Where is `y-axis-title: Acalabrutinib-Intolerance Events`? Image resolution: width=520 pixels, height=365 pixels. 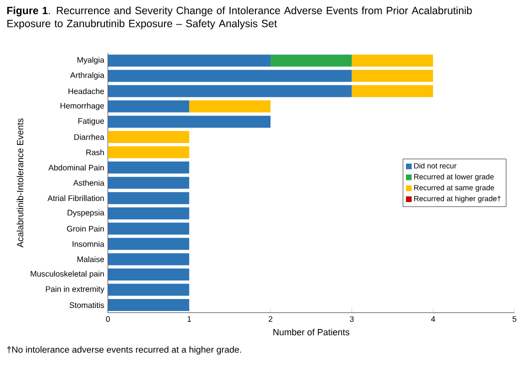 y-axis-title: Acalabrutinib-Intolerance Events is located at coordinates (20, 183).